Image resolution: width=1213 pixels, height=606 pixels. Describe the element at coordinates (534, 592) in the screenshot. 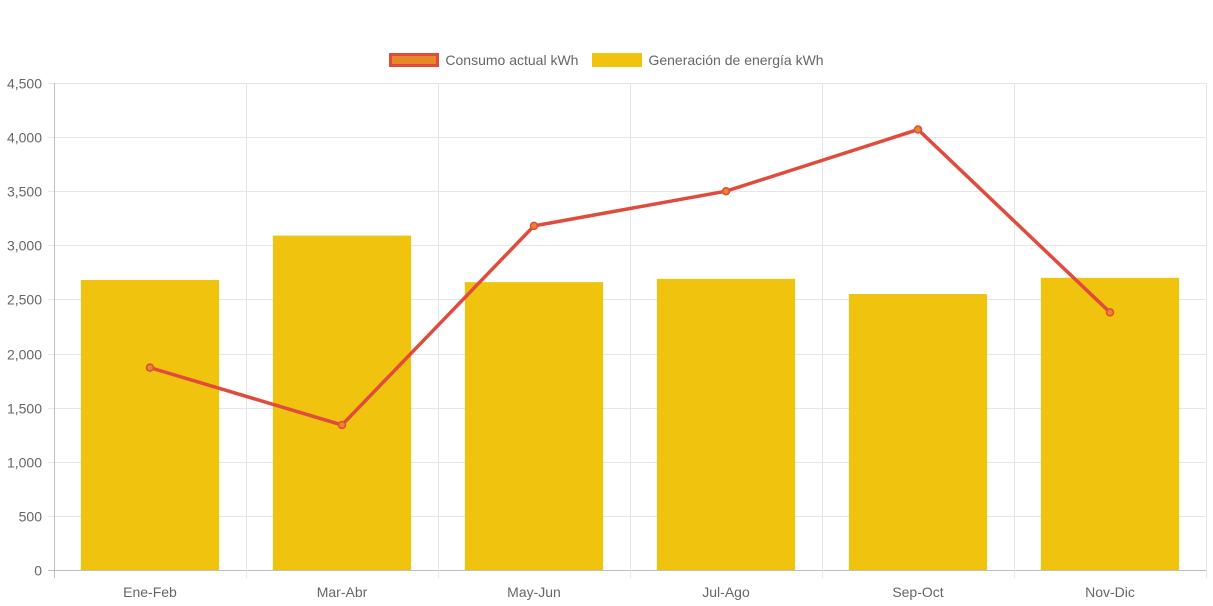

I see `x-tick-label: May-Jun` at that location.